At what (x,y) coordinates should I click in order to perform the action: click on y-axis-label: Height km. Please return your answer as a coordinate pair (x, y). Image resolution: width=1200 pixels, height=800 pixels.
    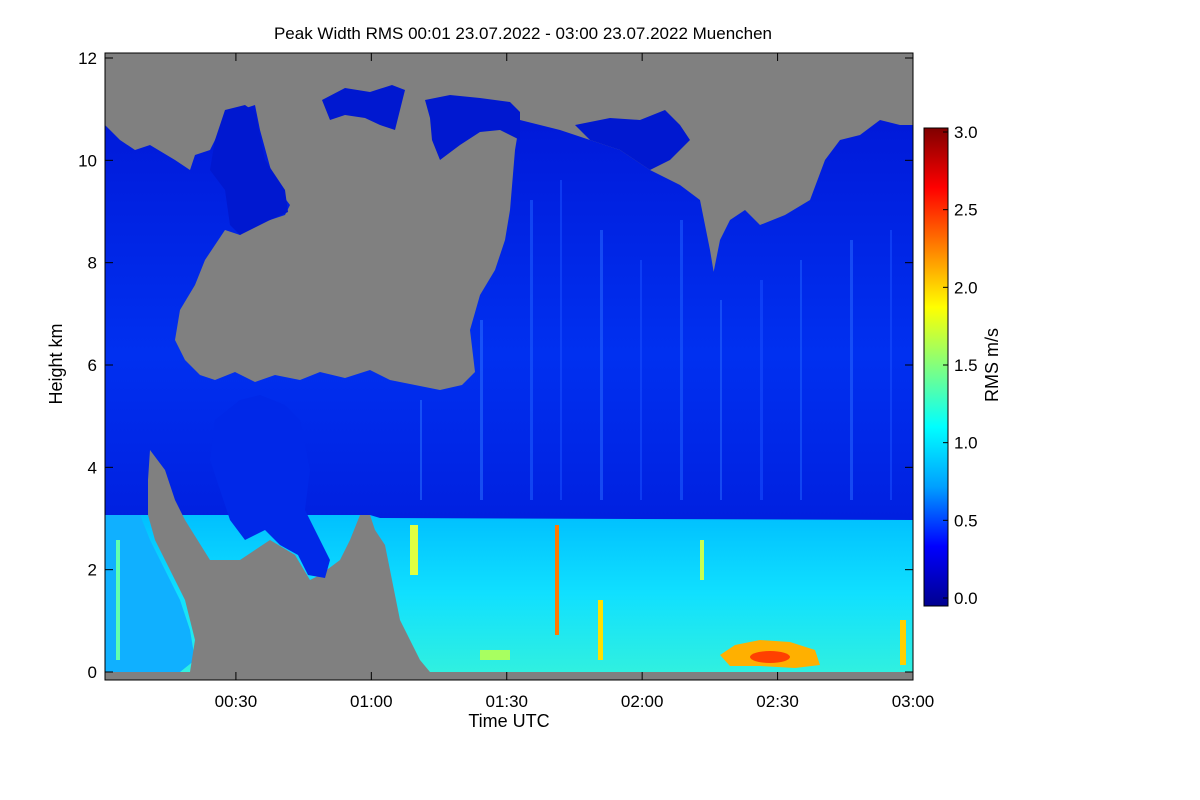
    Looking at the image, I should click on (56, 363).